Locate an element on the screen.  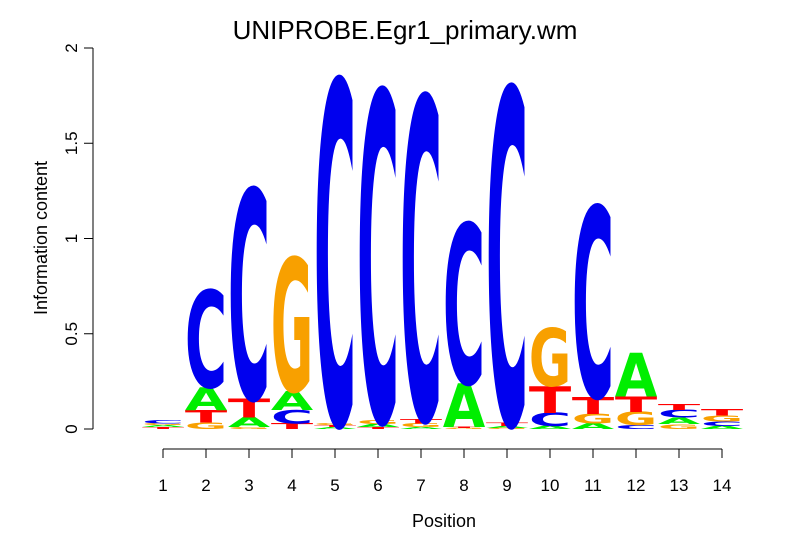
y-tick-label: 2 is located at coordinates (71, 47).